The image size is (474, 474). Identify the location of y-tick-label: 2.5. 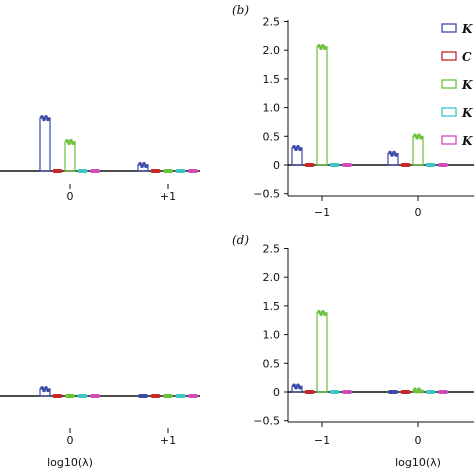
(272, 22).